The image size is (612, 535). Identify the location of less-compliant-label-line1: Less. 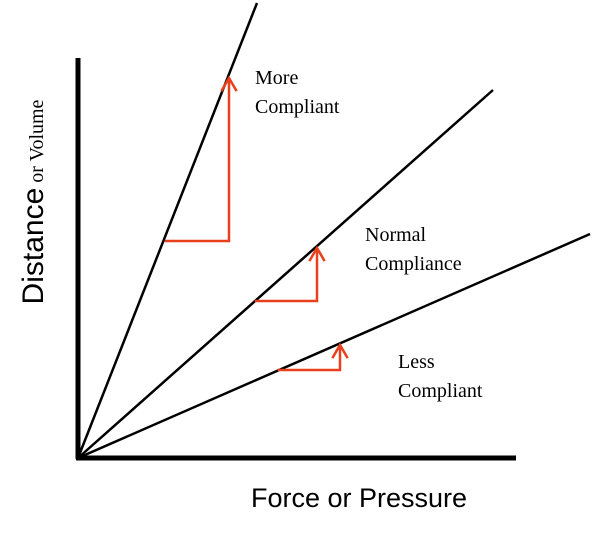
(416, 362).